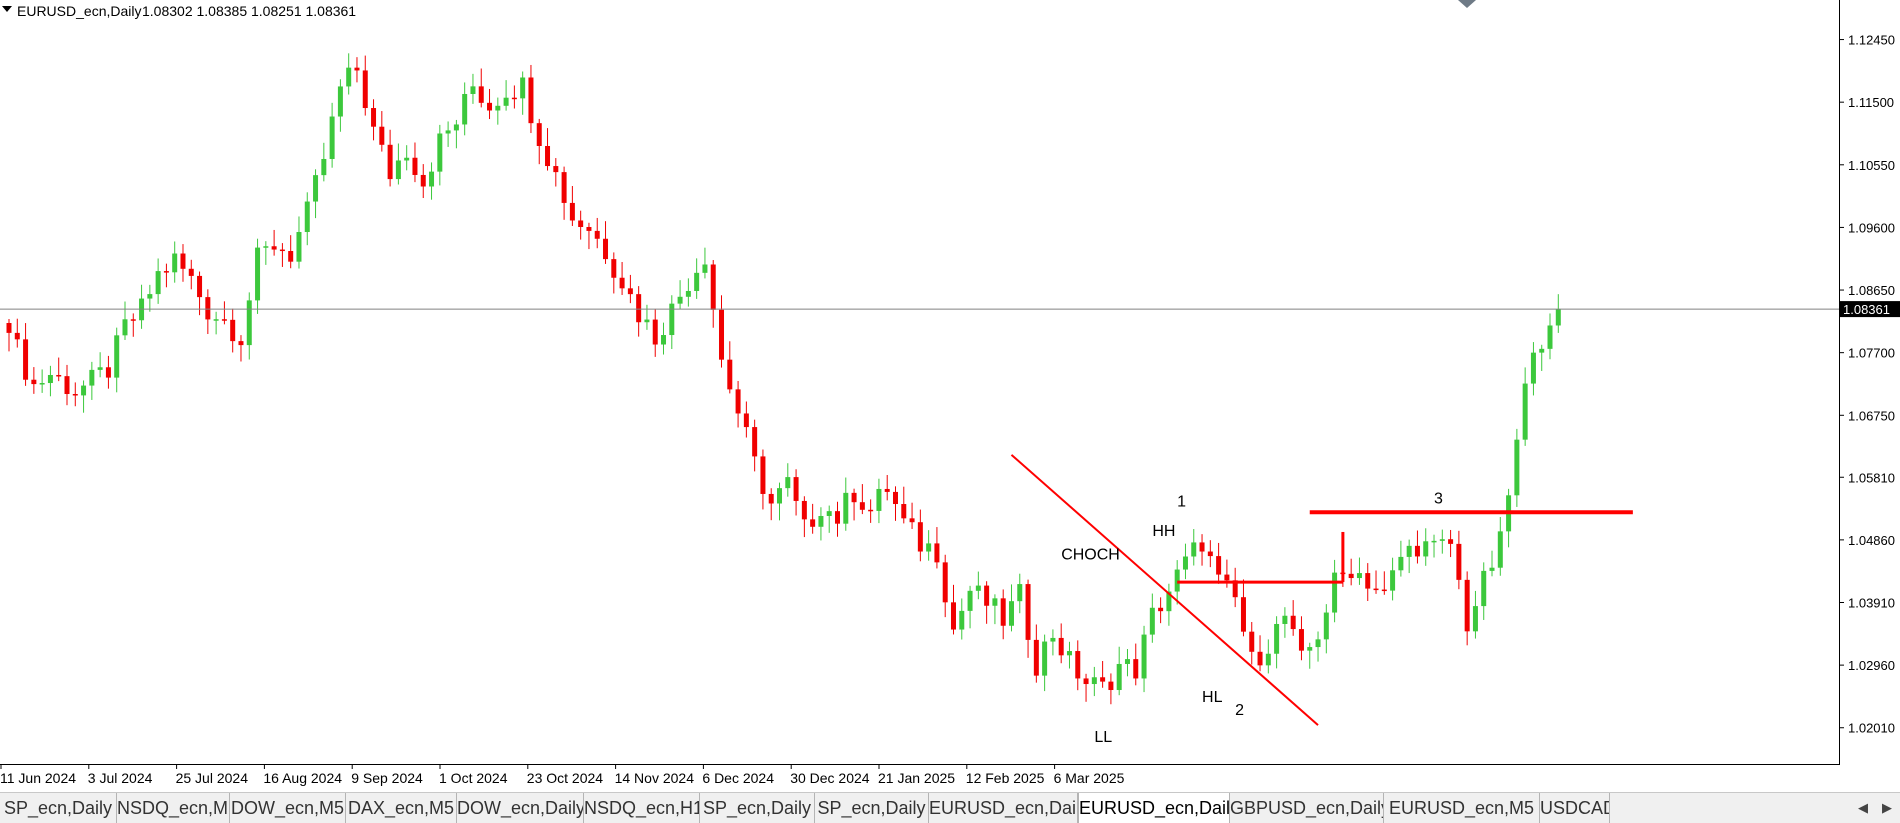 This screenshot has width=1900, height=823. What do you see at coordinates (642, 808) in the screenshot?
I see `chart-tab: NSDQ_ecn,H1` at bounding box center [642, 808].